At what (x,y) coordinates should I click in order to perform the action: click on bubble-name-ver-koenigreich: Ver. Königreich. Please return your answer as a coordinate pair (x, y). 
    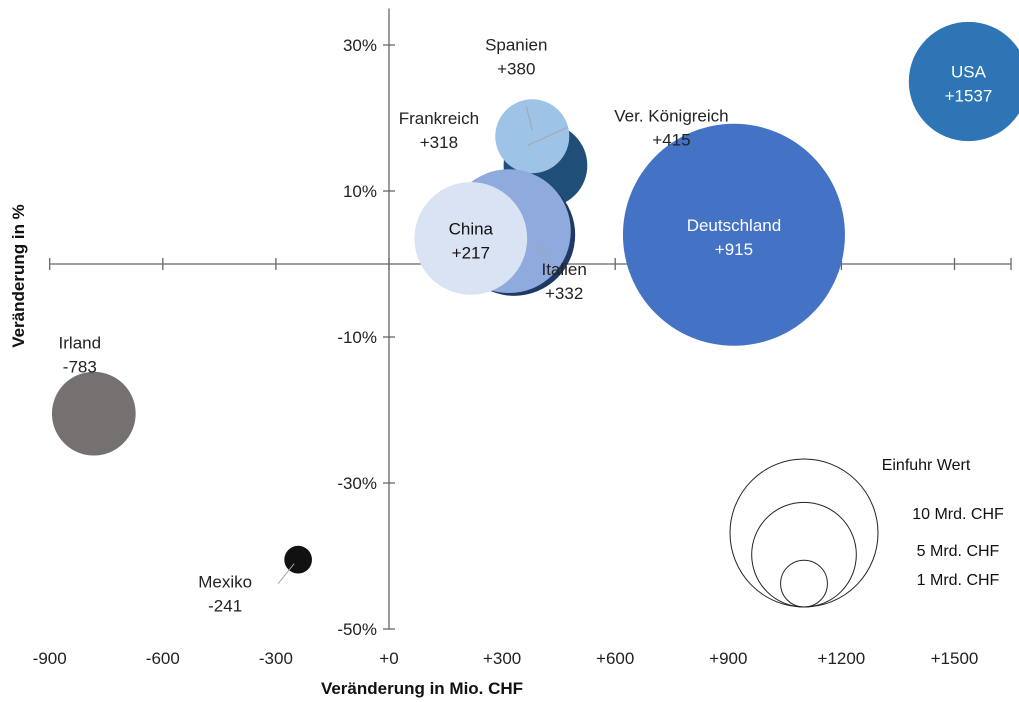
    Looking at the image, I should click on (671, 115).